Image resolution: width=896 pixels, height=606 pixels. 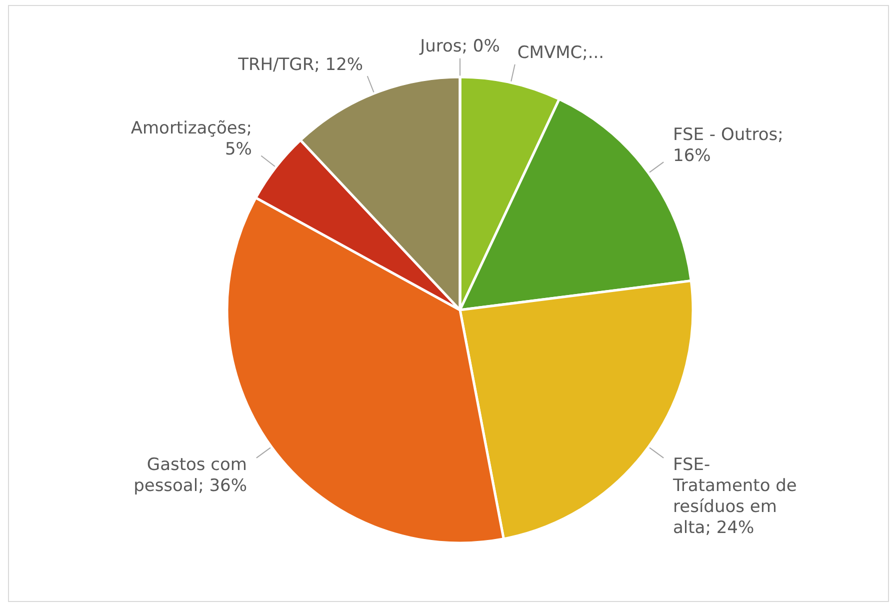 What do you see at coordinates (460, 46) in the screenshot?
I see `category-label: Juros; 0%` at bounding box center [460, 46].